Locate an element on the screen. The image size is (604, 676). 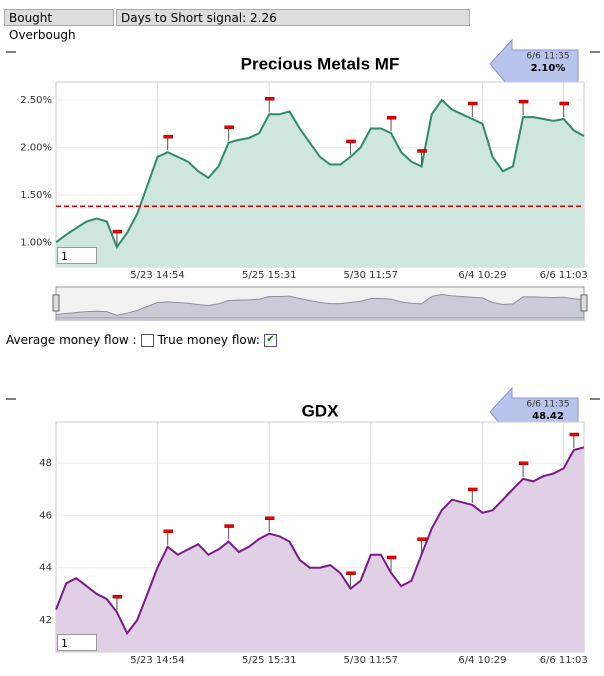
options: Average money flow : True money flow: ✔ is located at coordinates (141, 340).